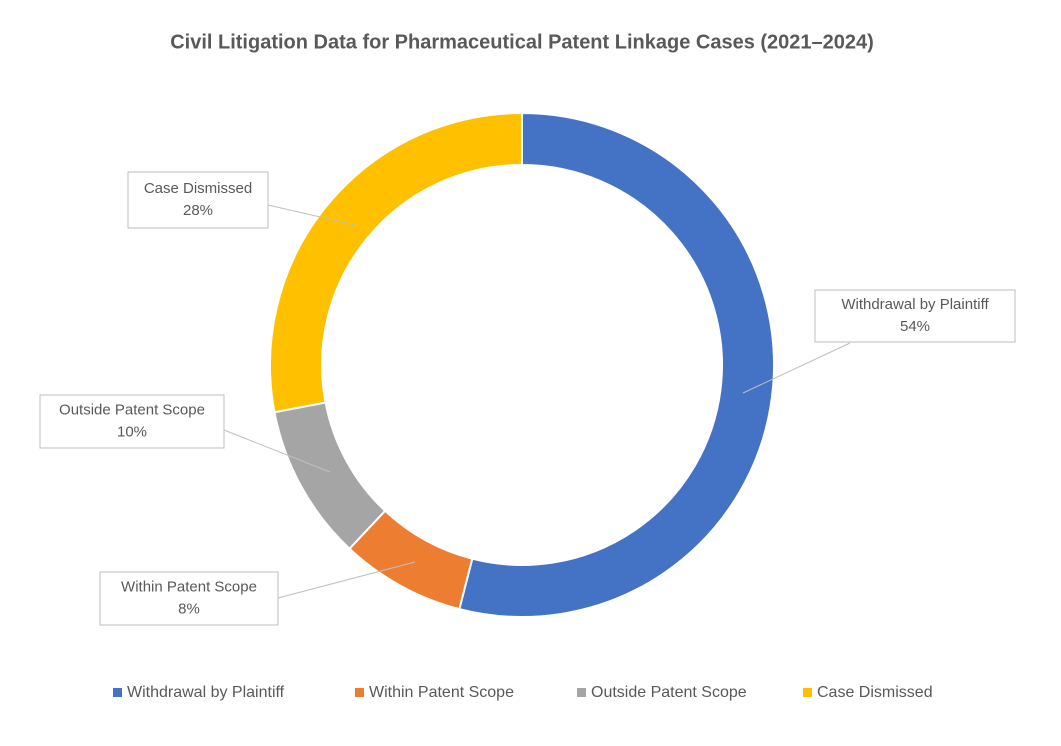 The height and width of the screenshot is (746, 1061). I want to click on legend-label: Case Dismissed, so click(875, 692).